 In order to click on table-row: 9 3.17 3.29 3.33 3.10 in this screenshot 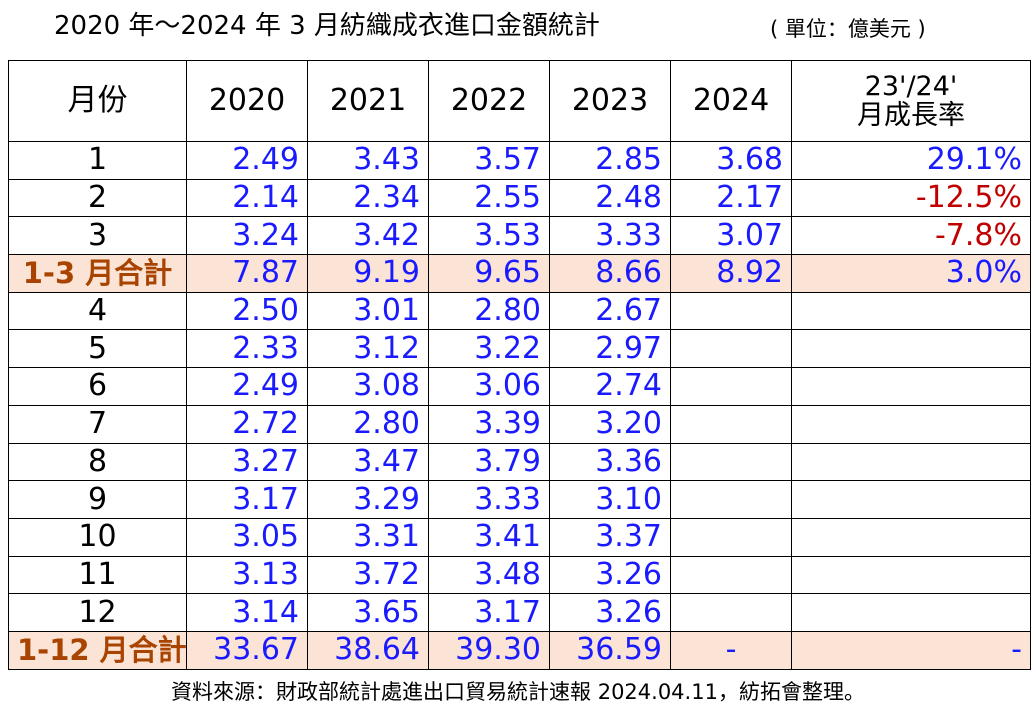, I will do `click(519, 499)`.